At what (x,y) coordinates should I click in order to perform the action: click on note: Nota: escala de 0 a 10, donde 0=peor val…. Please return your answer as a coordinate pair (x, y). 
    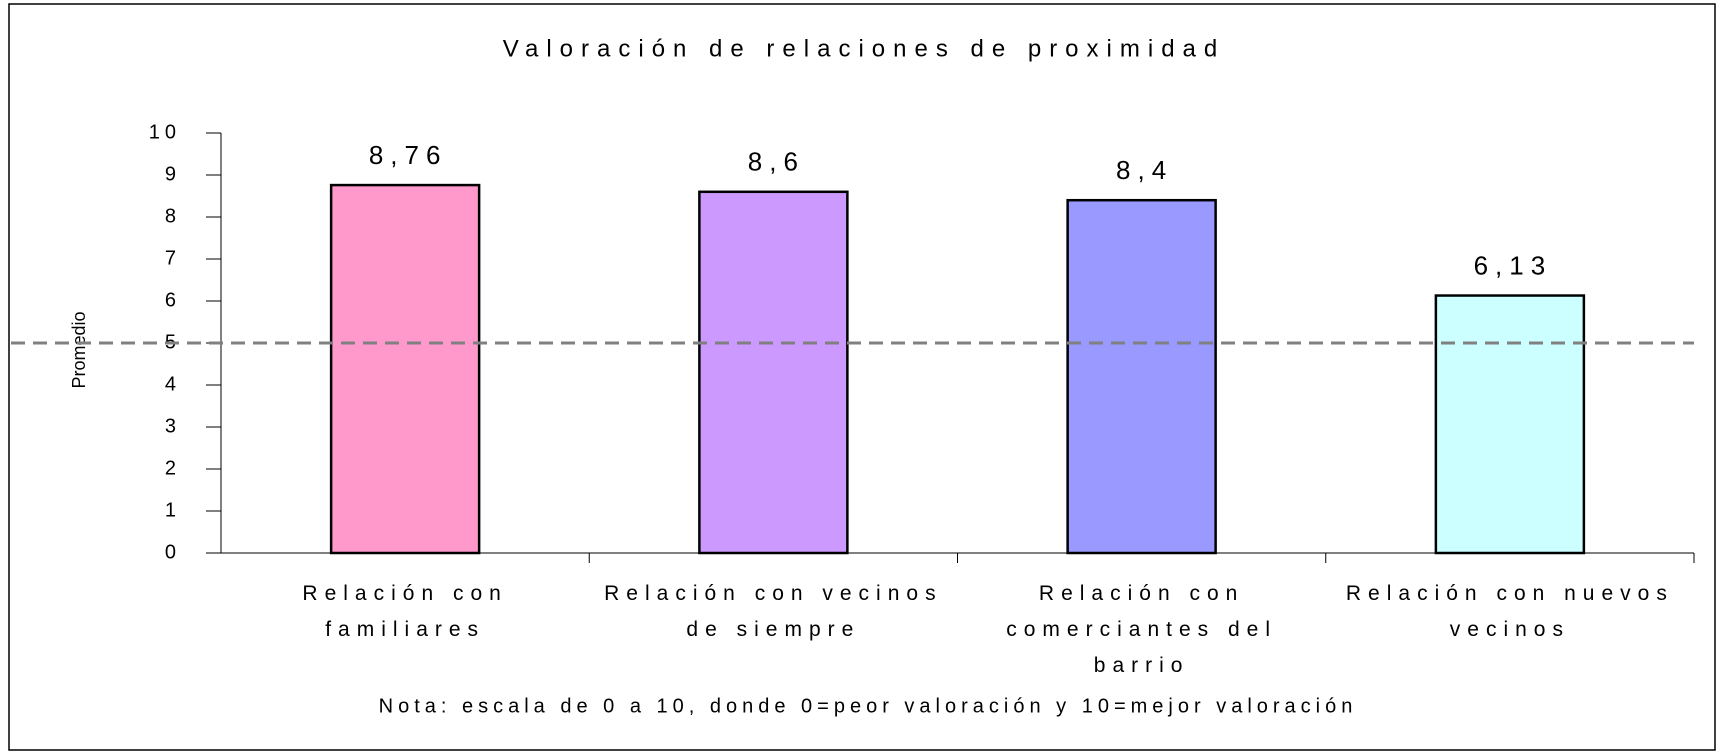
    Looking at the image, I should click on (868, 706).